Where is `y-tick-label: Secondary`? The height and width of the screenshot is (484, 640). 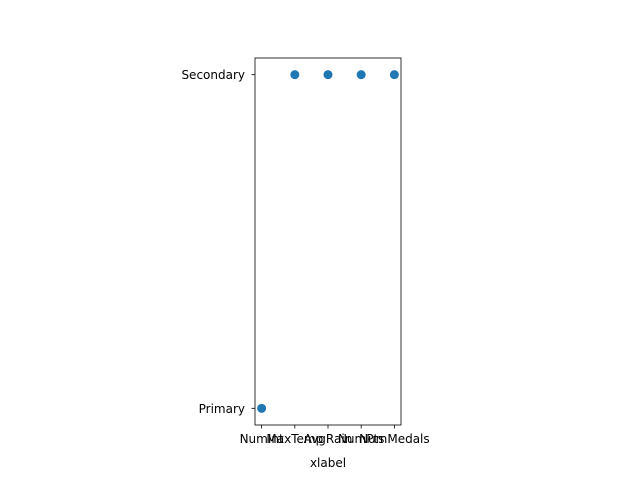
y-tick-label: Secondary is located at coordinates (213, 75).